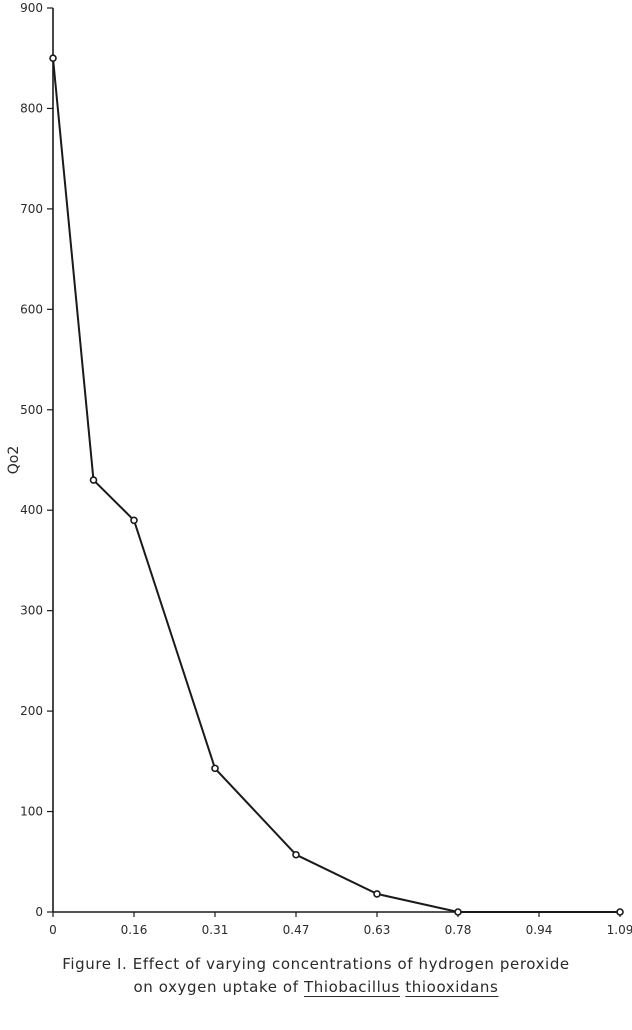  What do you see at coordinates (296, 930) in the screenshot?
I see `x-tick-label: 0.47` at bounding box center [296, 930].